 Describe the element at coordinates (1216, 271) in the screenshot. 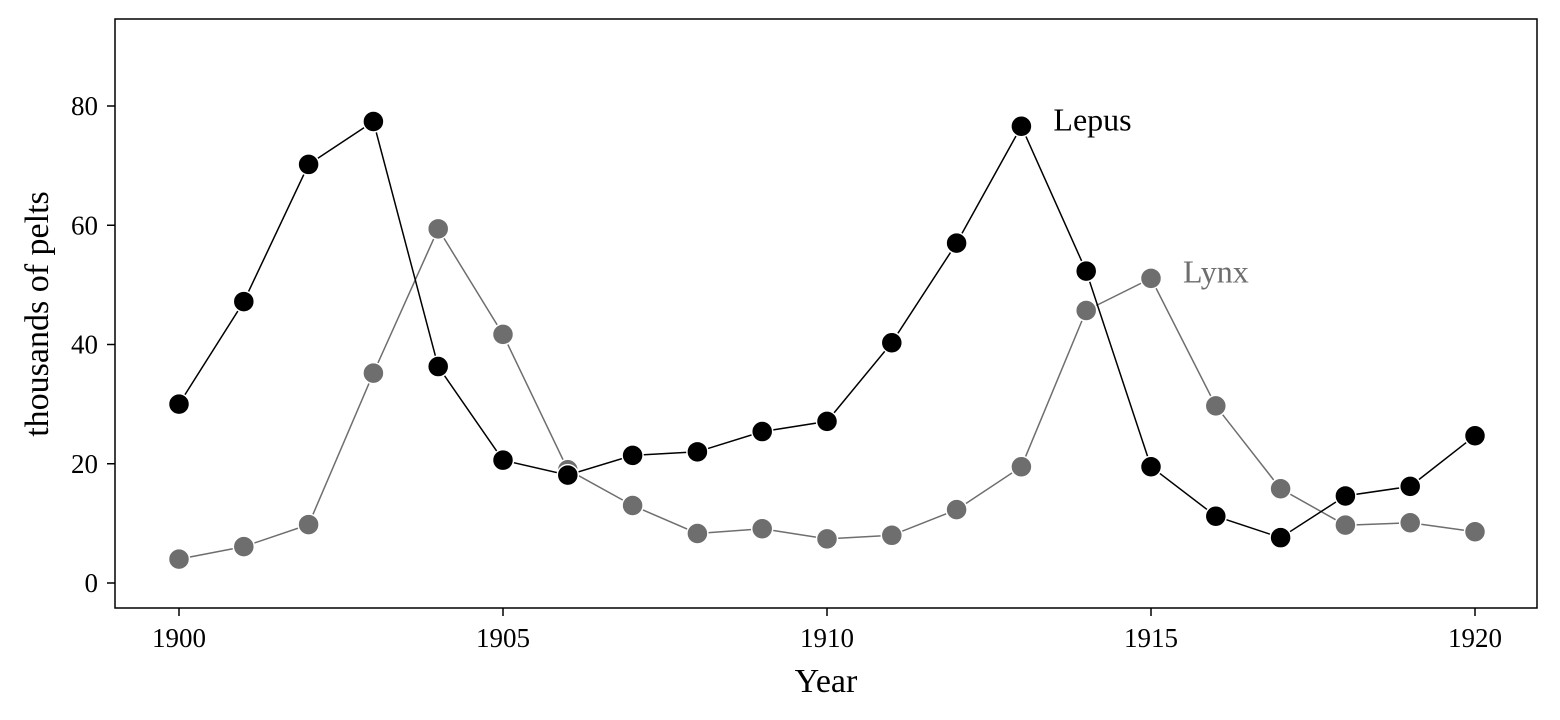

I see `series-label-lynx: Lynx` at that location.